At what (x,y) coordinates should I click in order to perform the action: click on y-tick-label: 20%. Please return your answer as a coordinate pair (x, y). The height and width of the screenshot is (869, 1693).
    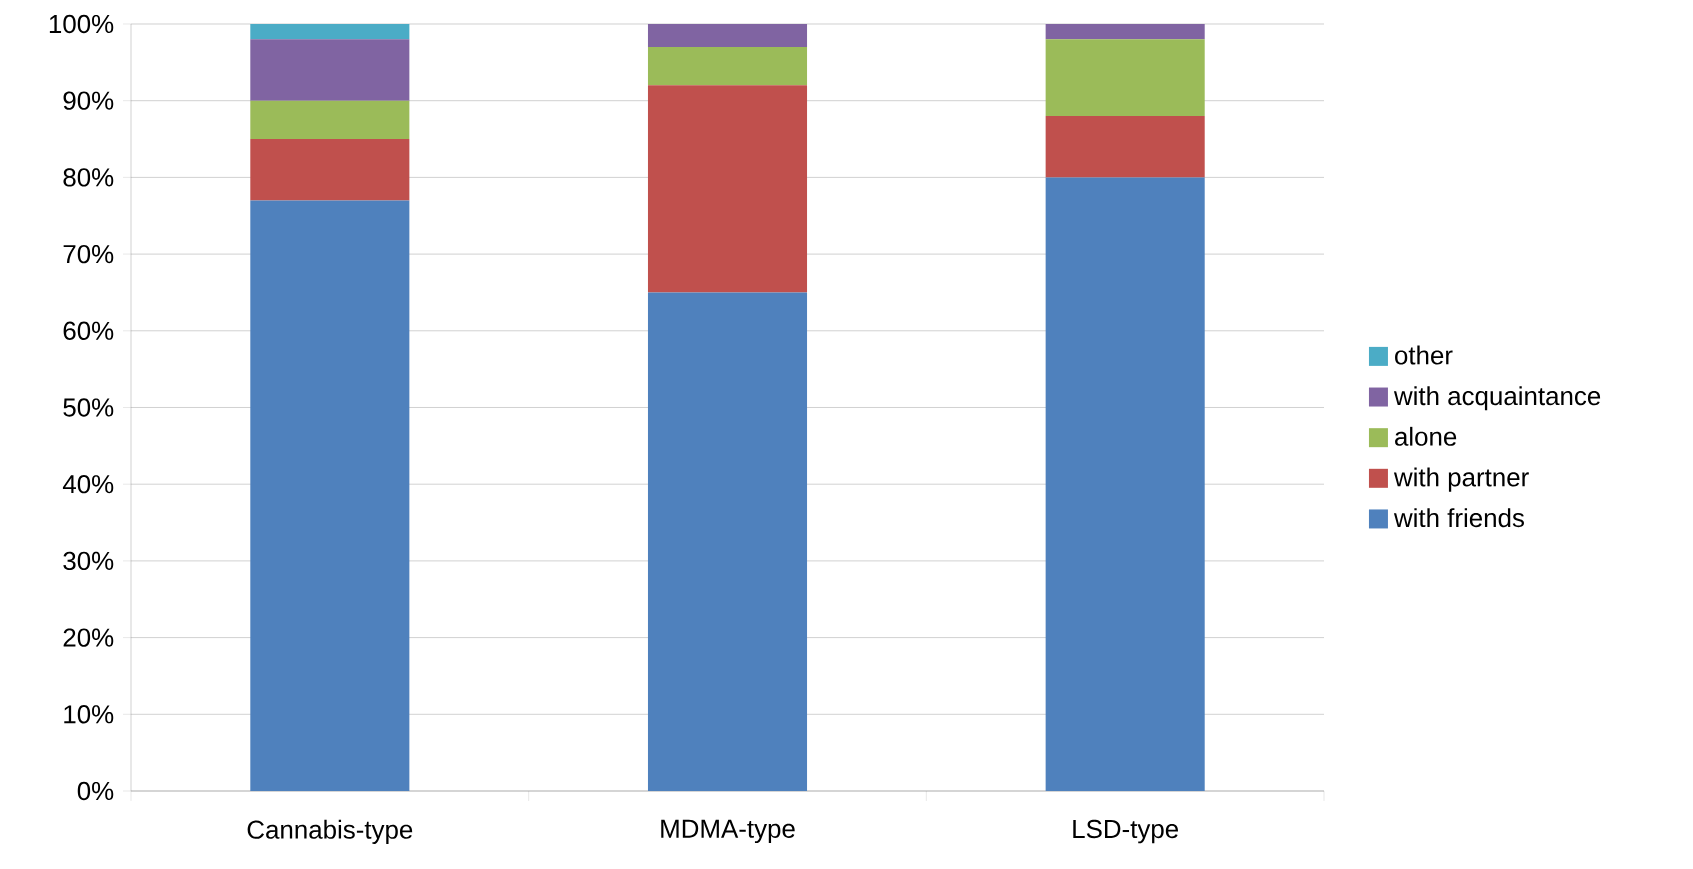
    Looking at the image, I should click on (88, 637).